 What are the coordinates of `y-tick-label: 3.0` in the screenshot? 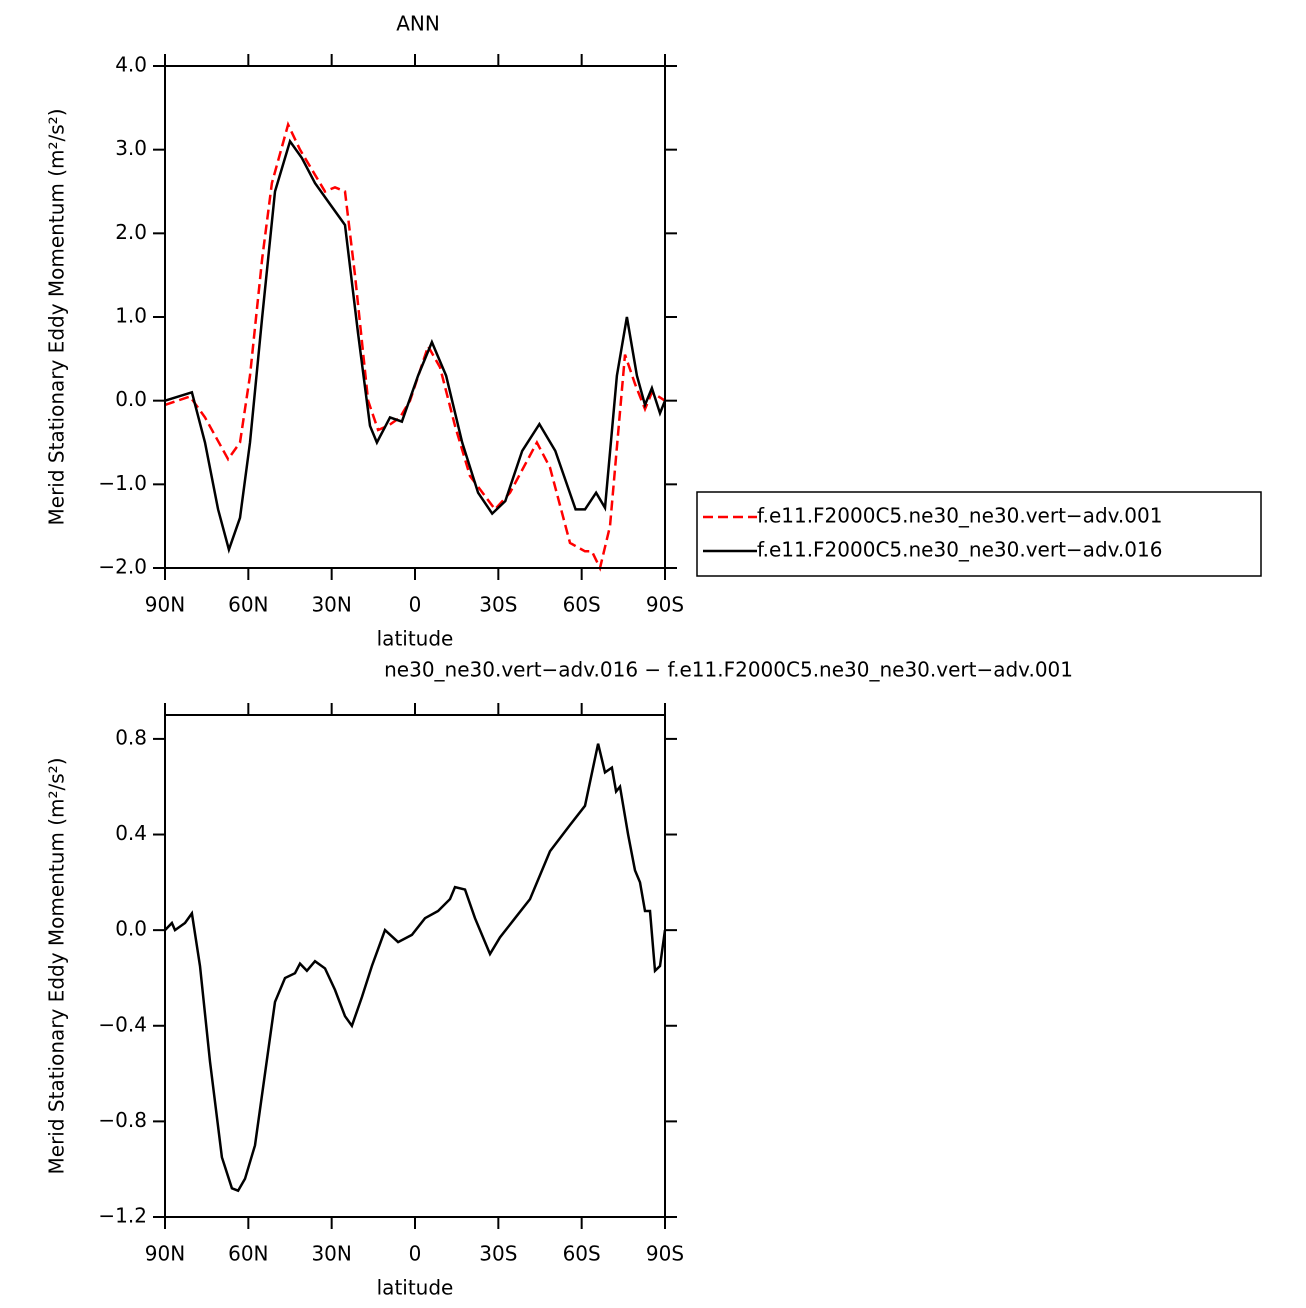 It's located at (131, 148).